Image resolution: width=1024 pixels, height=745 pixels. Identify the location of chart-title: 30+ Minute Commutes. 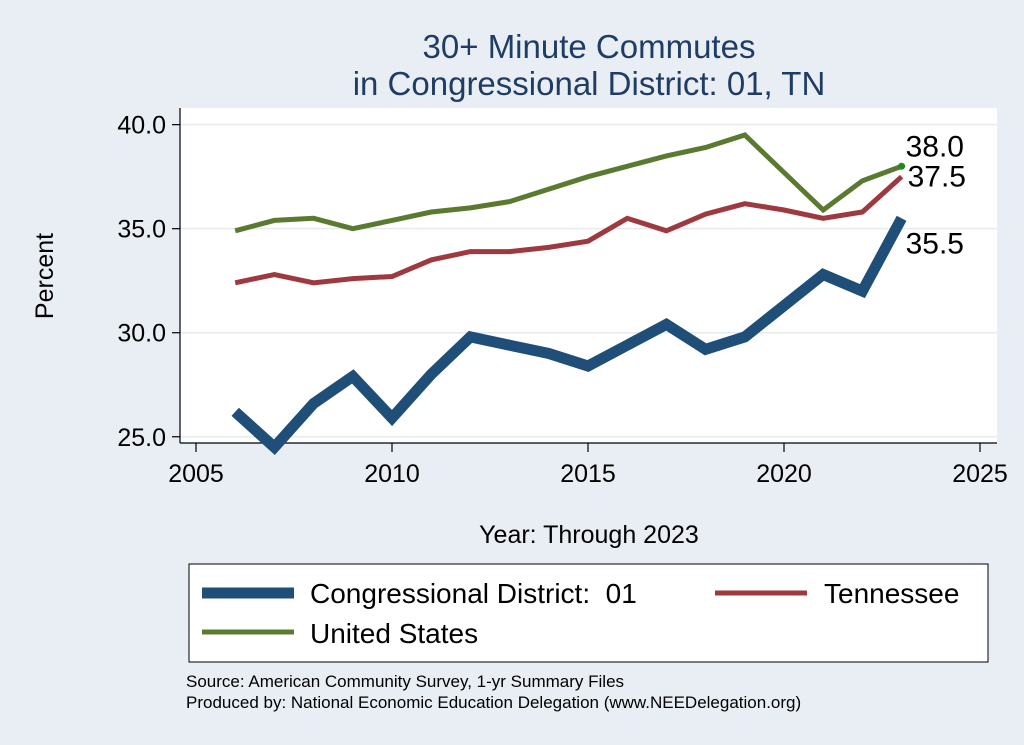
(589, 46).